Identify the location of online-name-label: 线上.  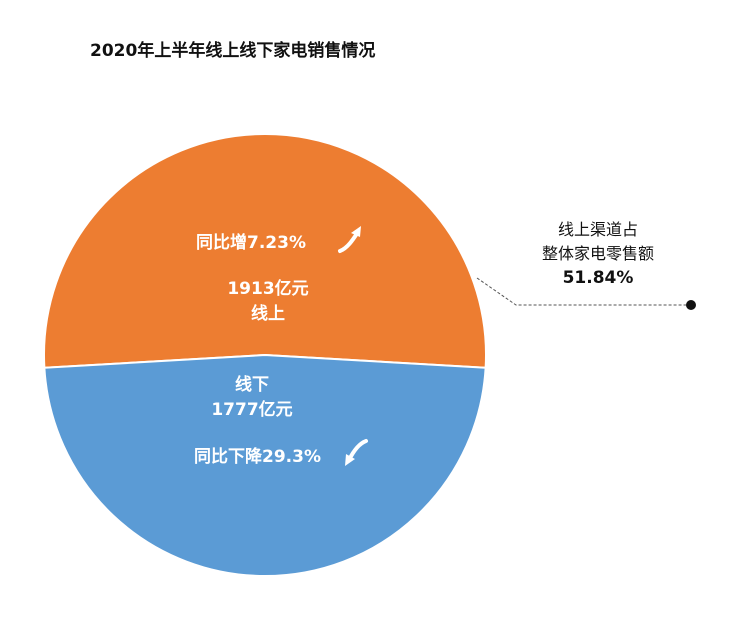
(268, 314).